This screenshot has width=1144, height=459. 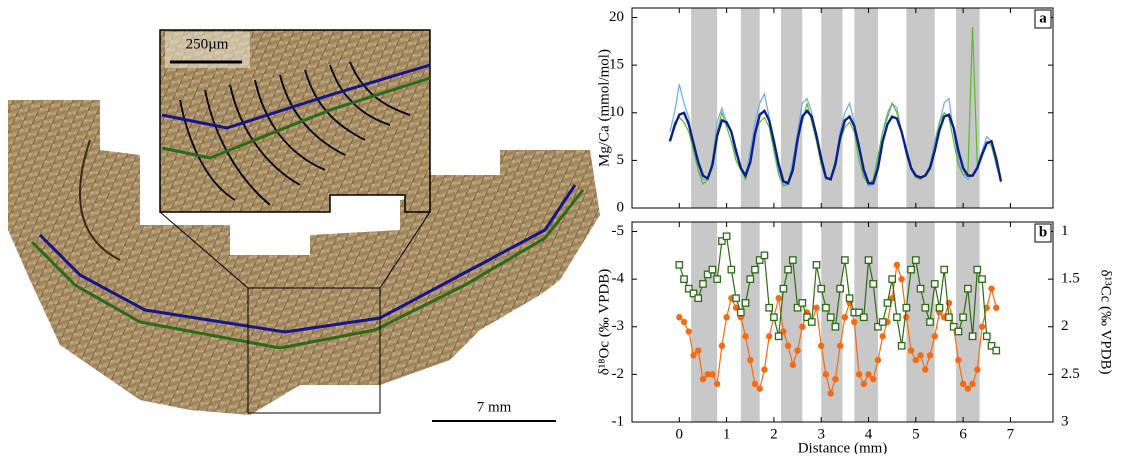 I want to click on y-axis-label: δ¹⁸Oc (‰ VPDB), so click(x=604, y=322).